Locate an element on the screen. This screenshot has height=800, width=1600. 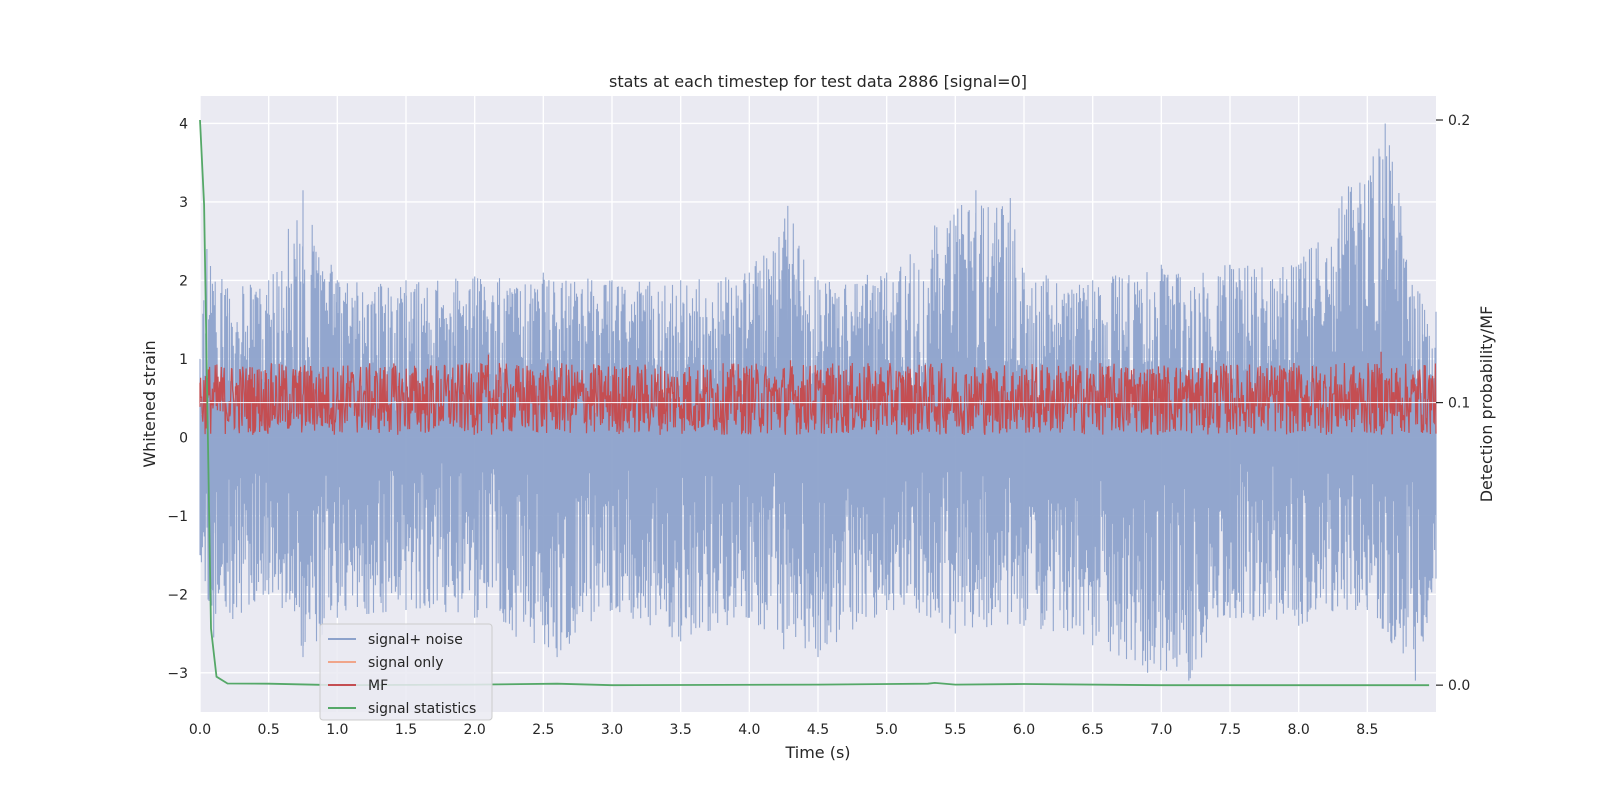
x-tick-label: 6.5 is located at coordinates (1093, 730).